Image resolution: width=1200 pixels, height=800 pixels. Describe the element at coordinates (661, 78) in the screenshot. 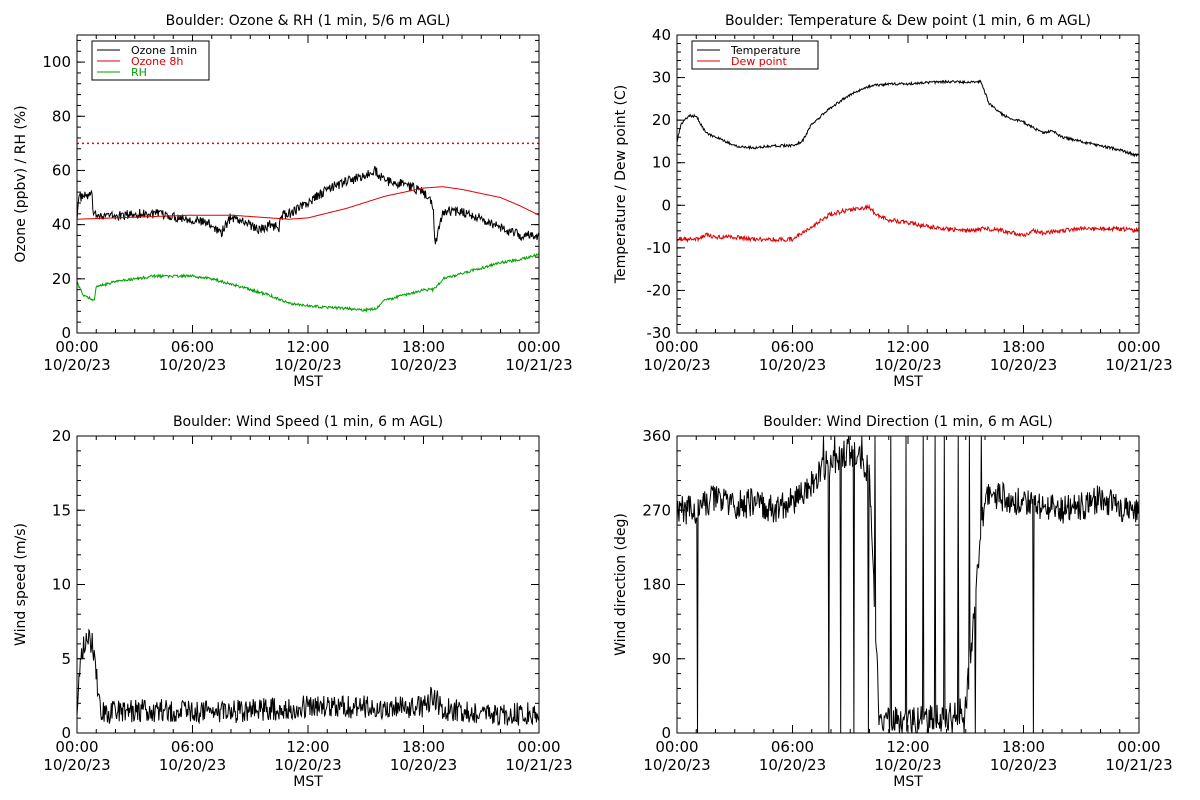

I see `y-tick-label: 30` at that location.